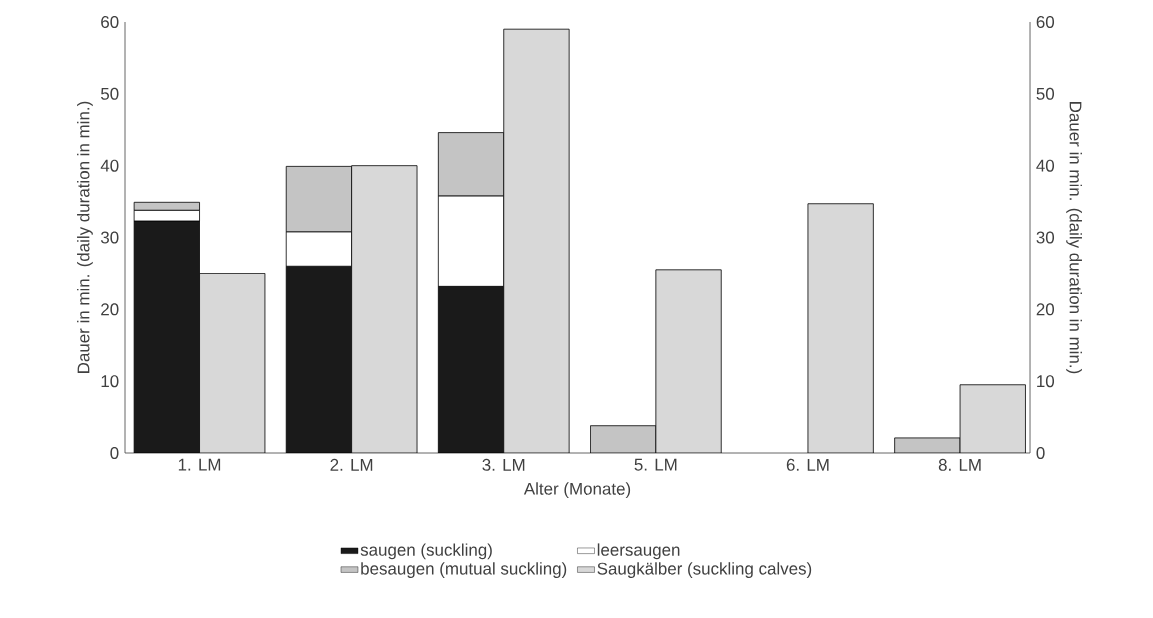  What do you see at coordinates (110, 381) in the screenshot?
I see `y-tick-label: 10` at bounding box center [110, 381].